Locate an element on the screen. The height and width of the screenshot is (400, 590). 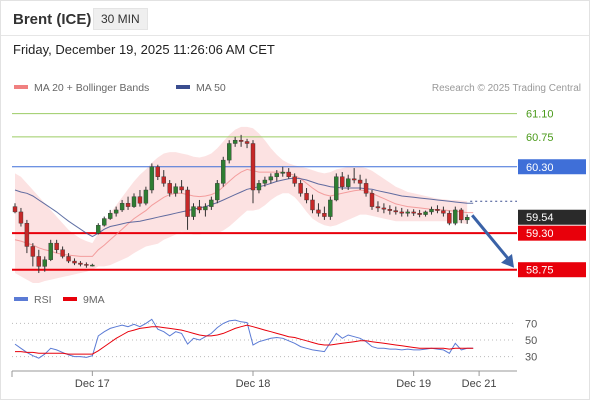
level-tag-60.30 is located at coordinates (552, 167).